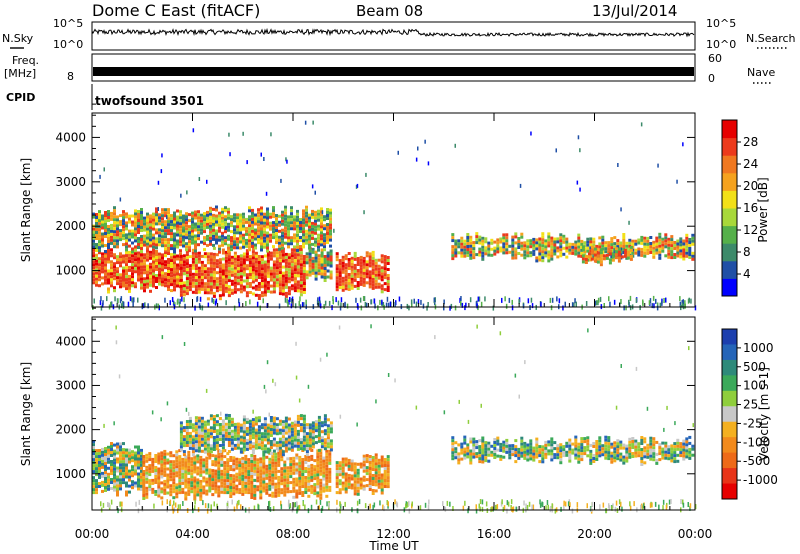  What do you see at coordinates (70, 76) in the screenshot?
I see `freq-tick: 8` at bounding box center [70, 76].